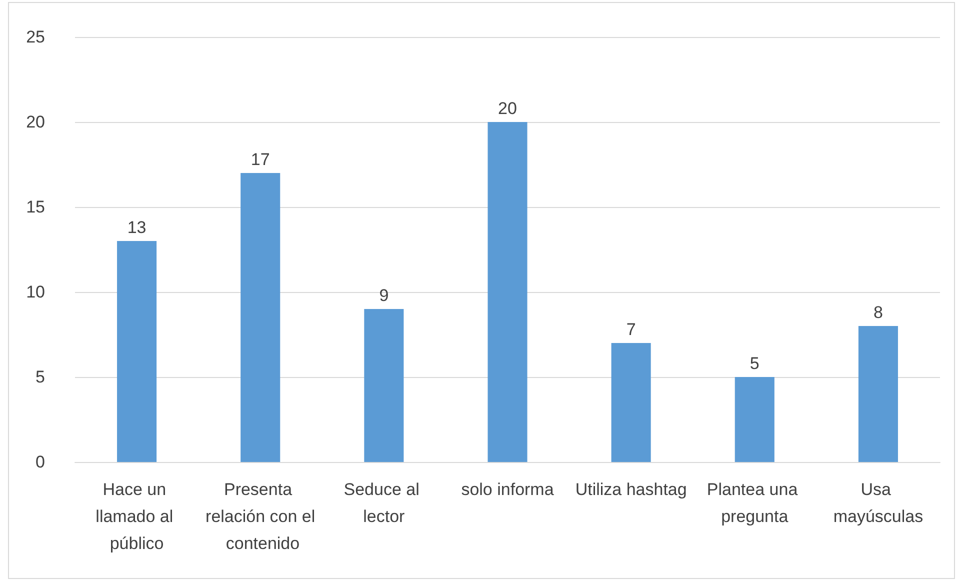 The width and height of the screenshot is (957, 581). Describe the element at coordinates (261, 516) in the screenshot. I see `x-tick-label: Presenta relación con el contenido` at that location.